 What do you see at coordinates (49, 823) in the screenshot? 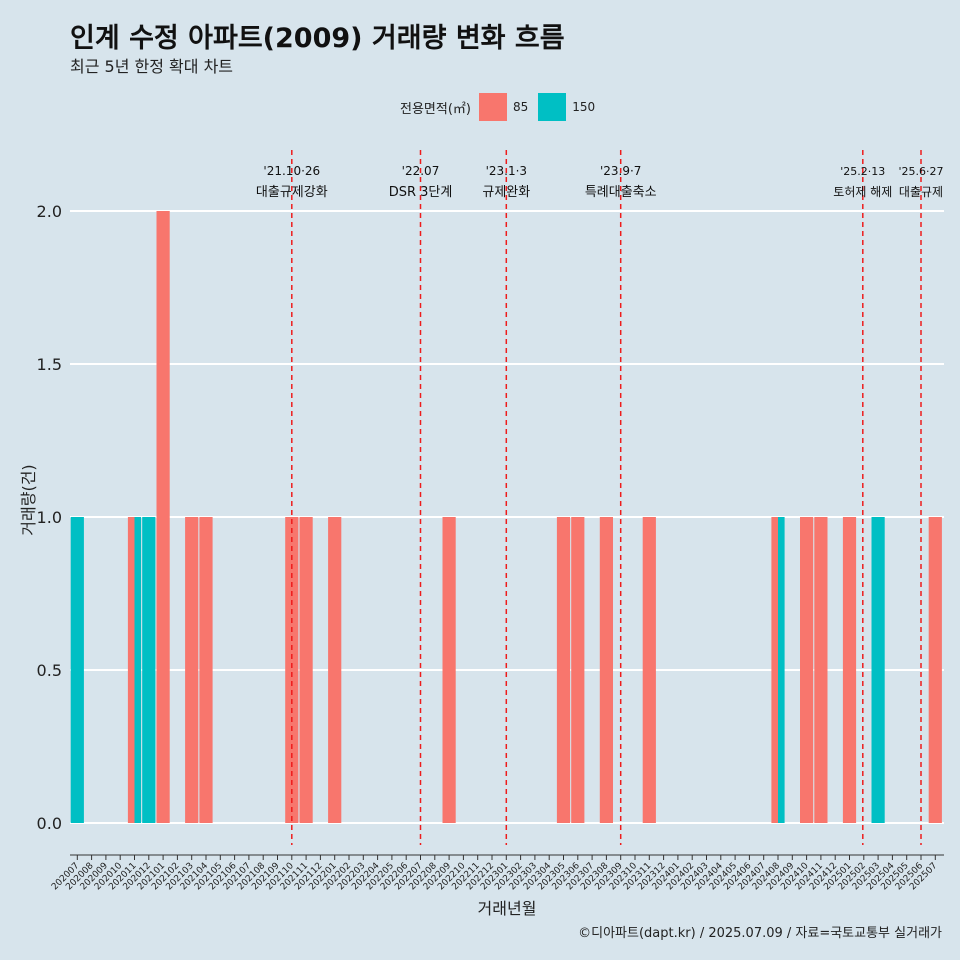
I see `y-tick-label: 0.0` at bounding box center [49, 823].